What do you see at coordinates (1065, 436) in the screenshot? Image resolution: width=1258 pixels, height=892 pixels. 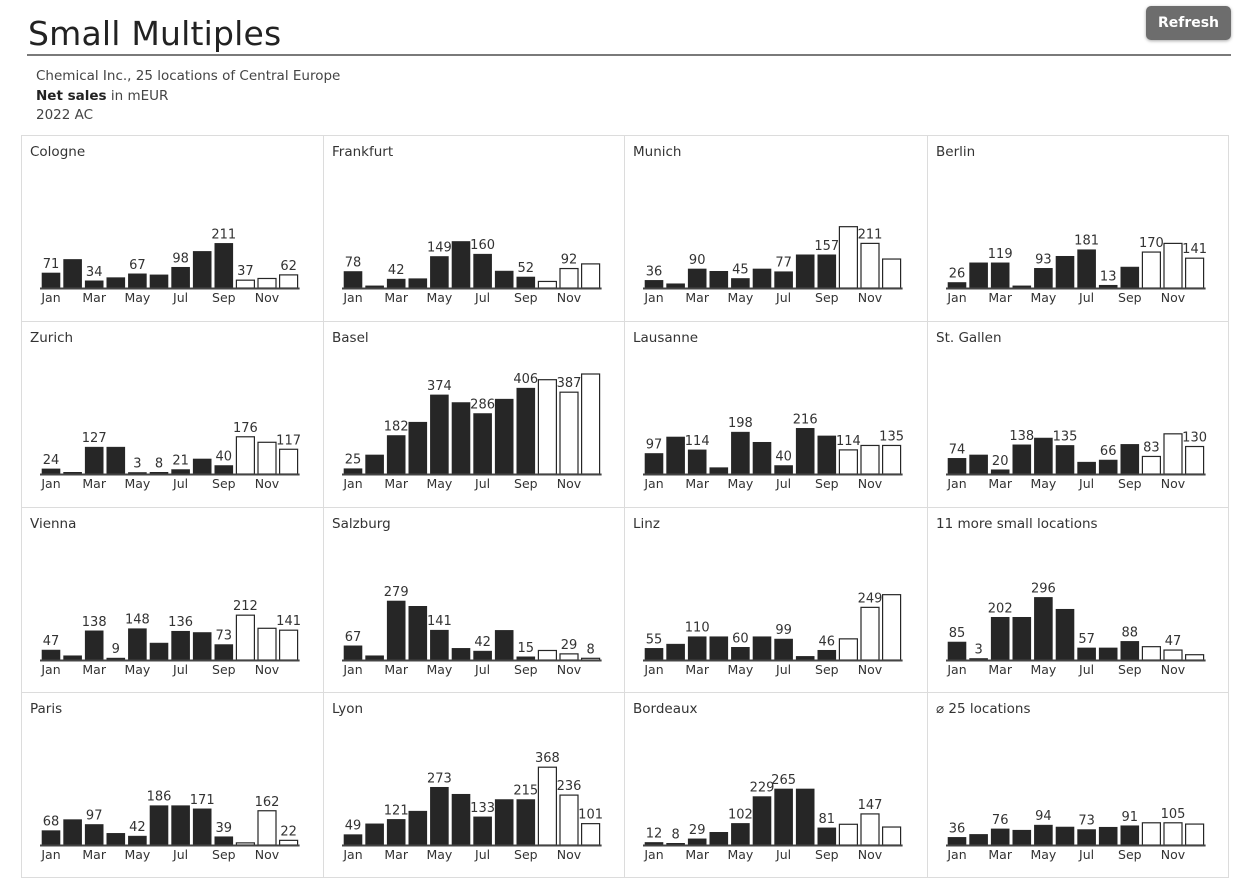 I see `data-label: 135` at bounding box center [1065, 436].